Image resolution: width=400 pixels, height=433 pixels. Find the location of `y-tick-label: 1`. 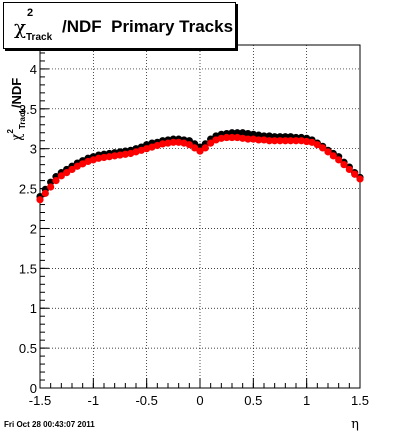

y-tick-label: 1 is located at coordinates (33, 308).